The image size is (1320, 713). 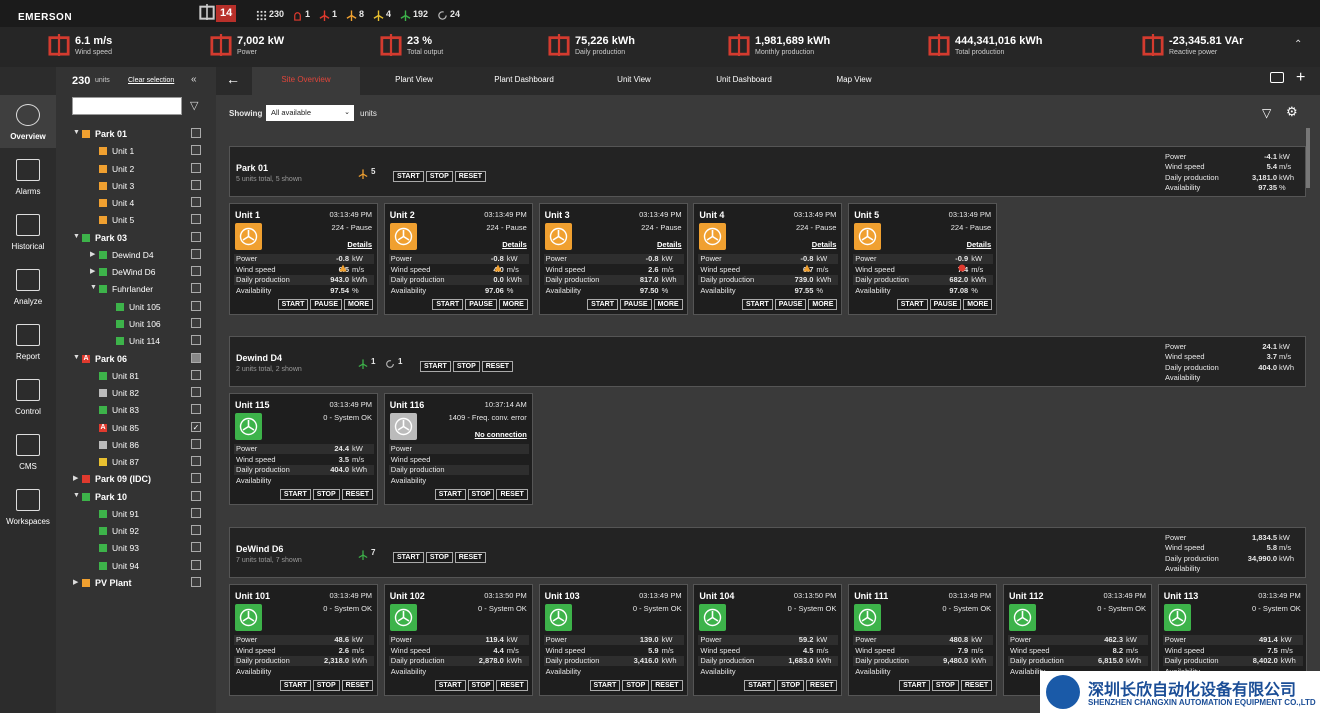 What do you see at coordinates (306, 81) in the screenshot?
I see `tab: Site Overview` at bounding box center [306, 81].